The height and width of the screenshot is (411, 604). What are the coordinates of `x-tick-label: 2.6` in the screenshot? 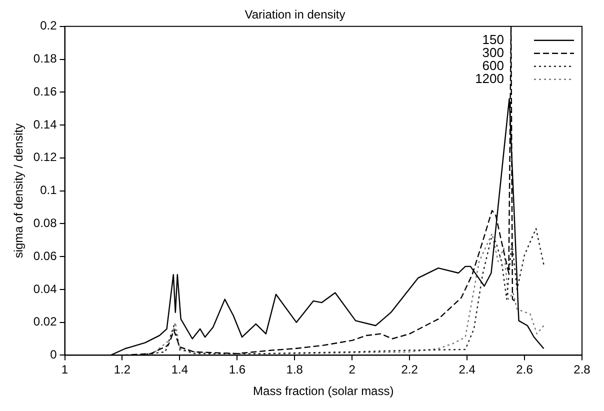 It's located at (525, 369).